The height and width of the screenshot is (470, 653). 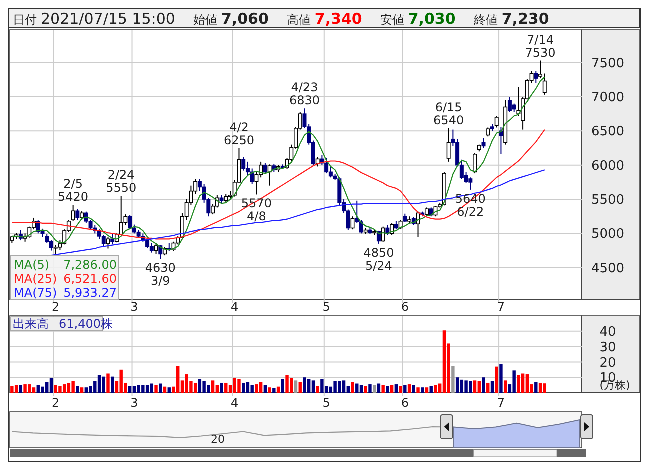 What do you see at coordinates (25, 20) in the screenshot?
I see `text: 日付` at bounding box center [25, 20].